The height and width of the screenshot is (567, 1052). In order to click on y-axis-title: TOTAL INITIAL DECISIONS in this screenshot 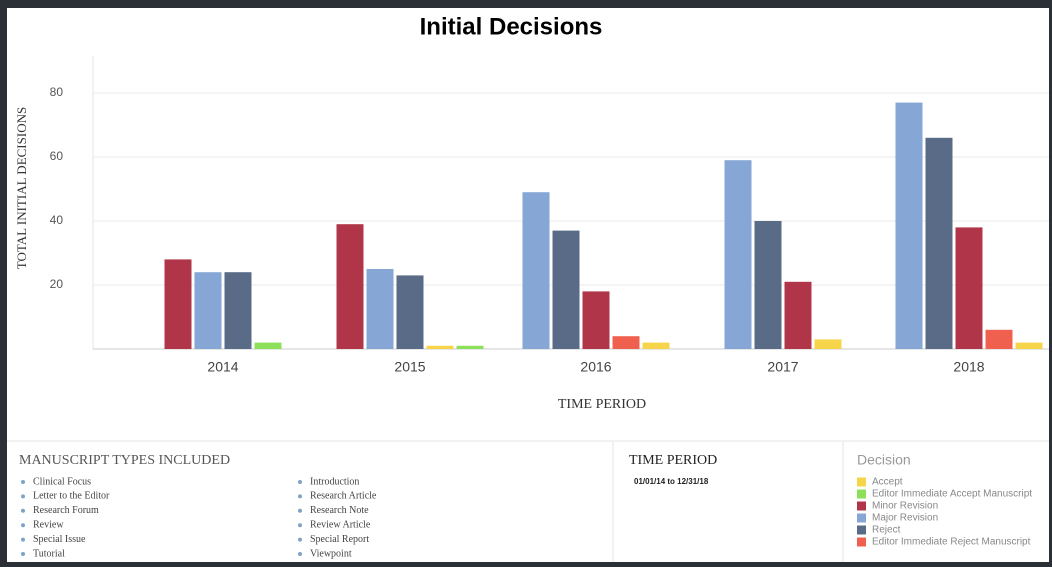, I will do `click(21, 188)`.